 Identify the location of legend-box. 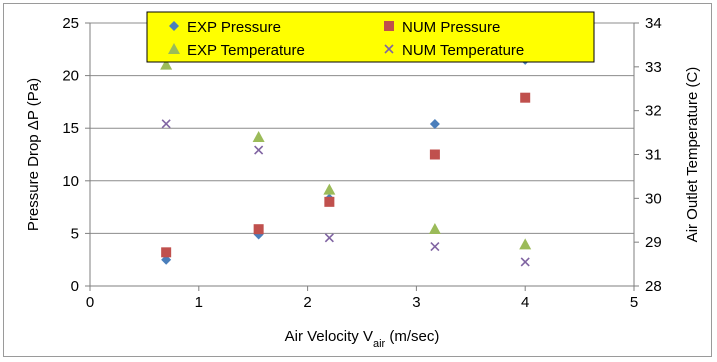
(370, 37).